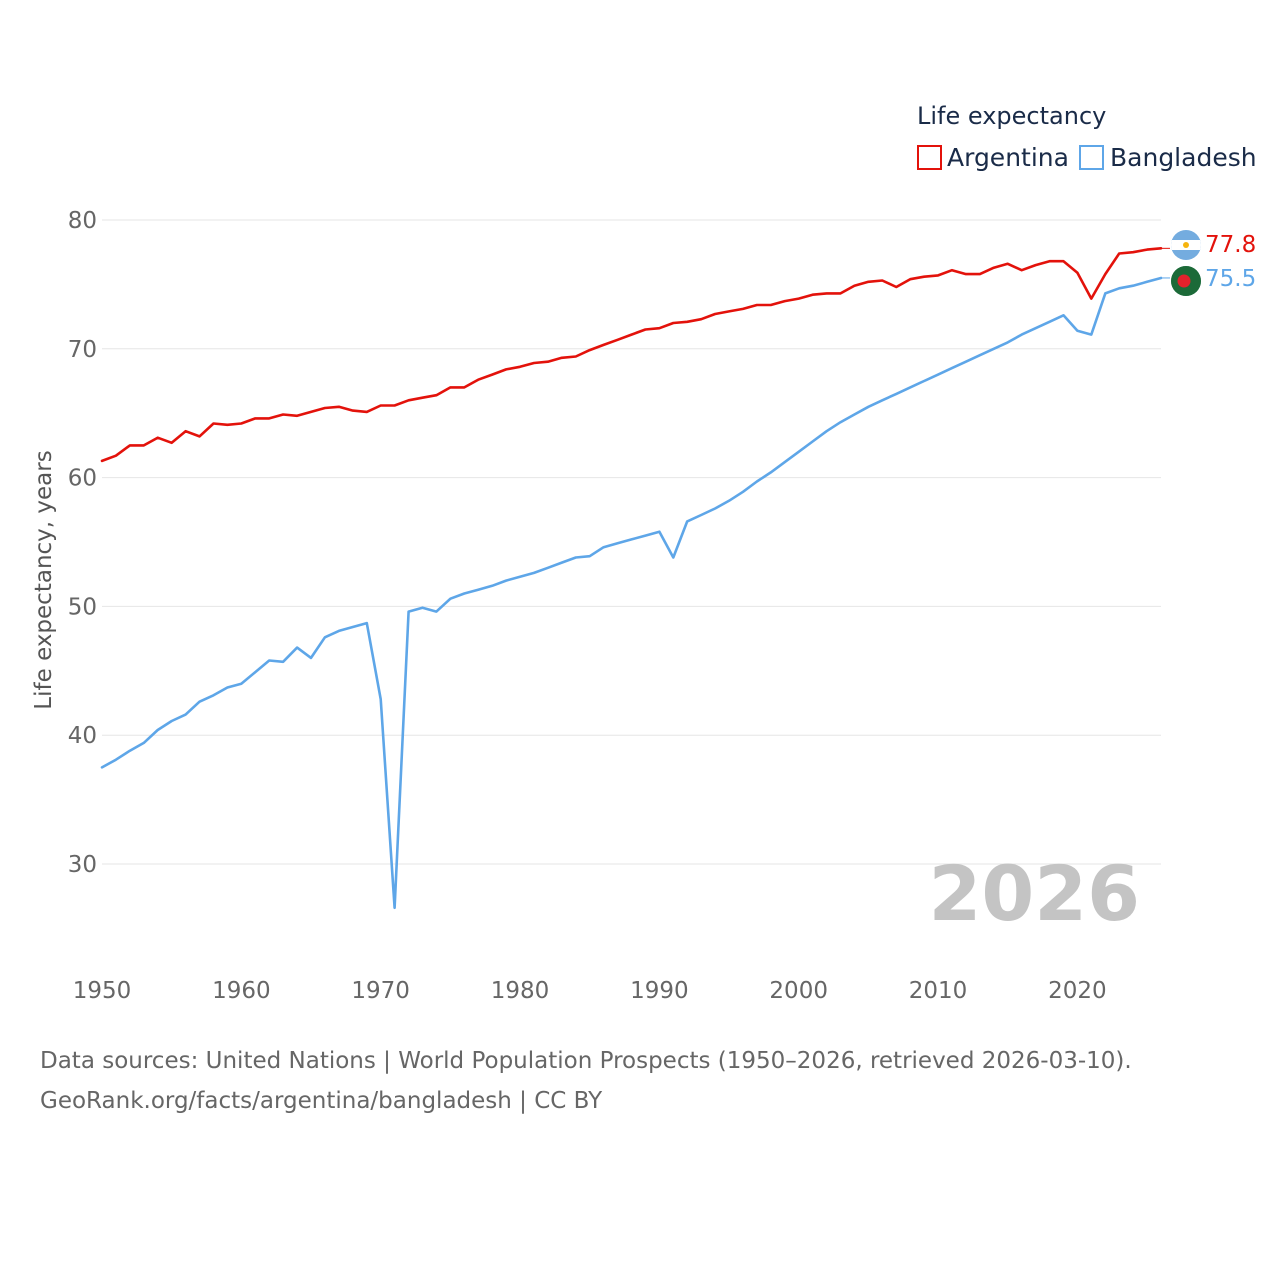 This screenshot has width=1280, height=1280. What do you see at coordinates (938, 991) in the screenshot?
I see `x-tick-label: 2010` at bounding box center [938, 991].